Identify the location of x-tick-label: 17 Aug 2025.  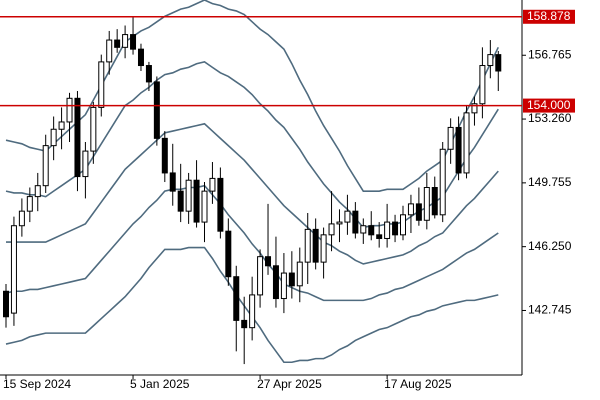
(418, 384).